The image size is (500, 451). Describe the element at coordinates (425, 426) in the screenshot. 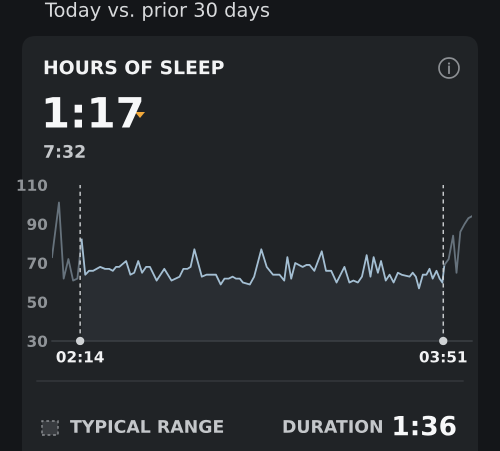

I see `text: 1:36` at that location.